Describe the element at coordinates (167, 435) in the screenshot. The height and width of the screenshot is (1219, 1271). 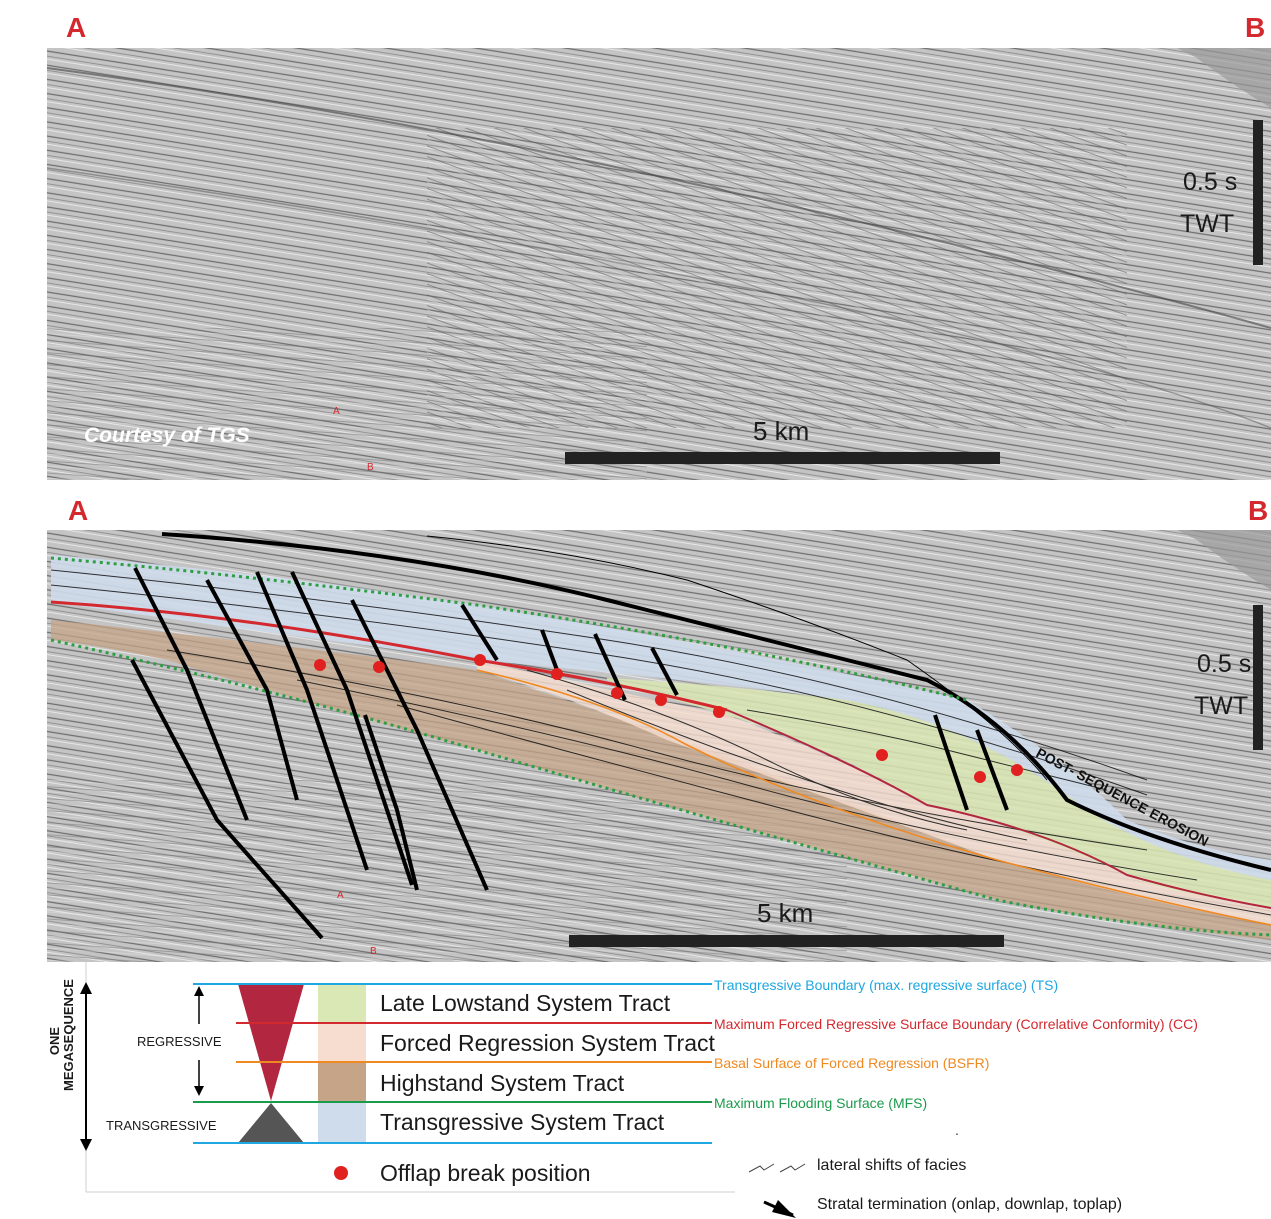
I see `courtesy-text: Courtesy of TGS` at that location.